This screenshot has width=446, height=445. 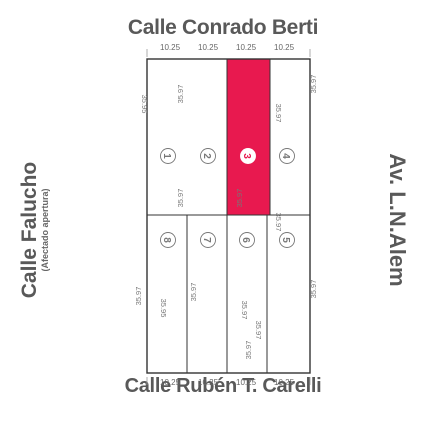 I want to click on lot-marker-7: 7, so click(x=208, y=240).